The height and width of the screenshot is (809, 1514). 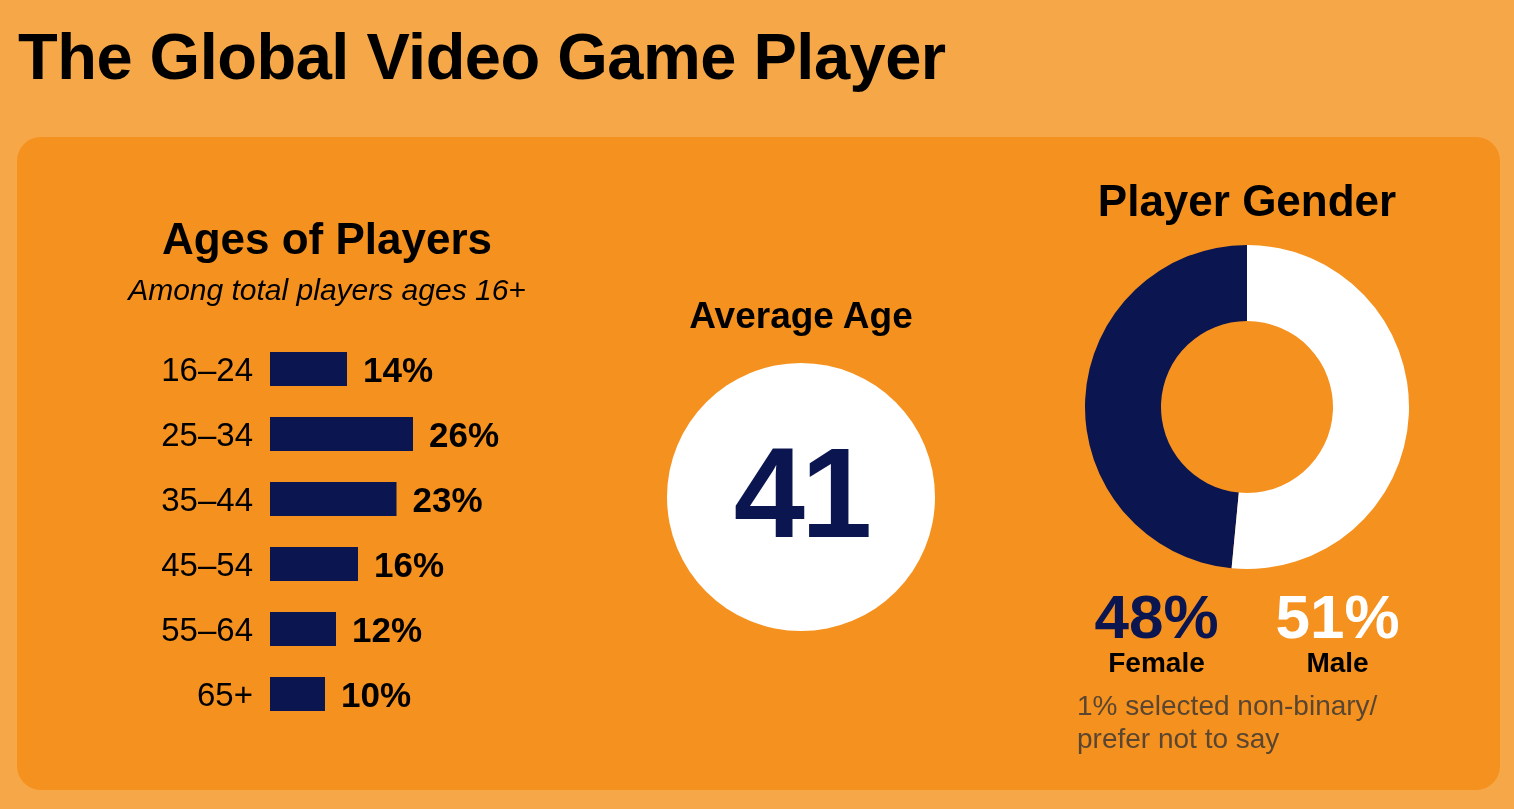 I want to click on chart-subtitle: Among total players ages 16+, so click(x=326, y=289).